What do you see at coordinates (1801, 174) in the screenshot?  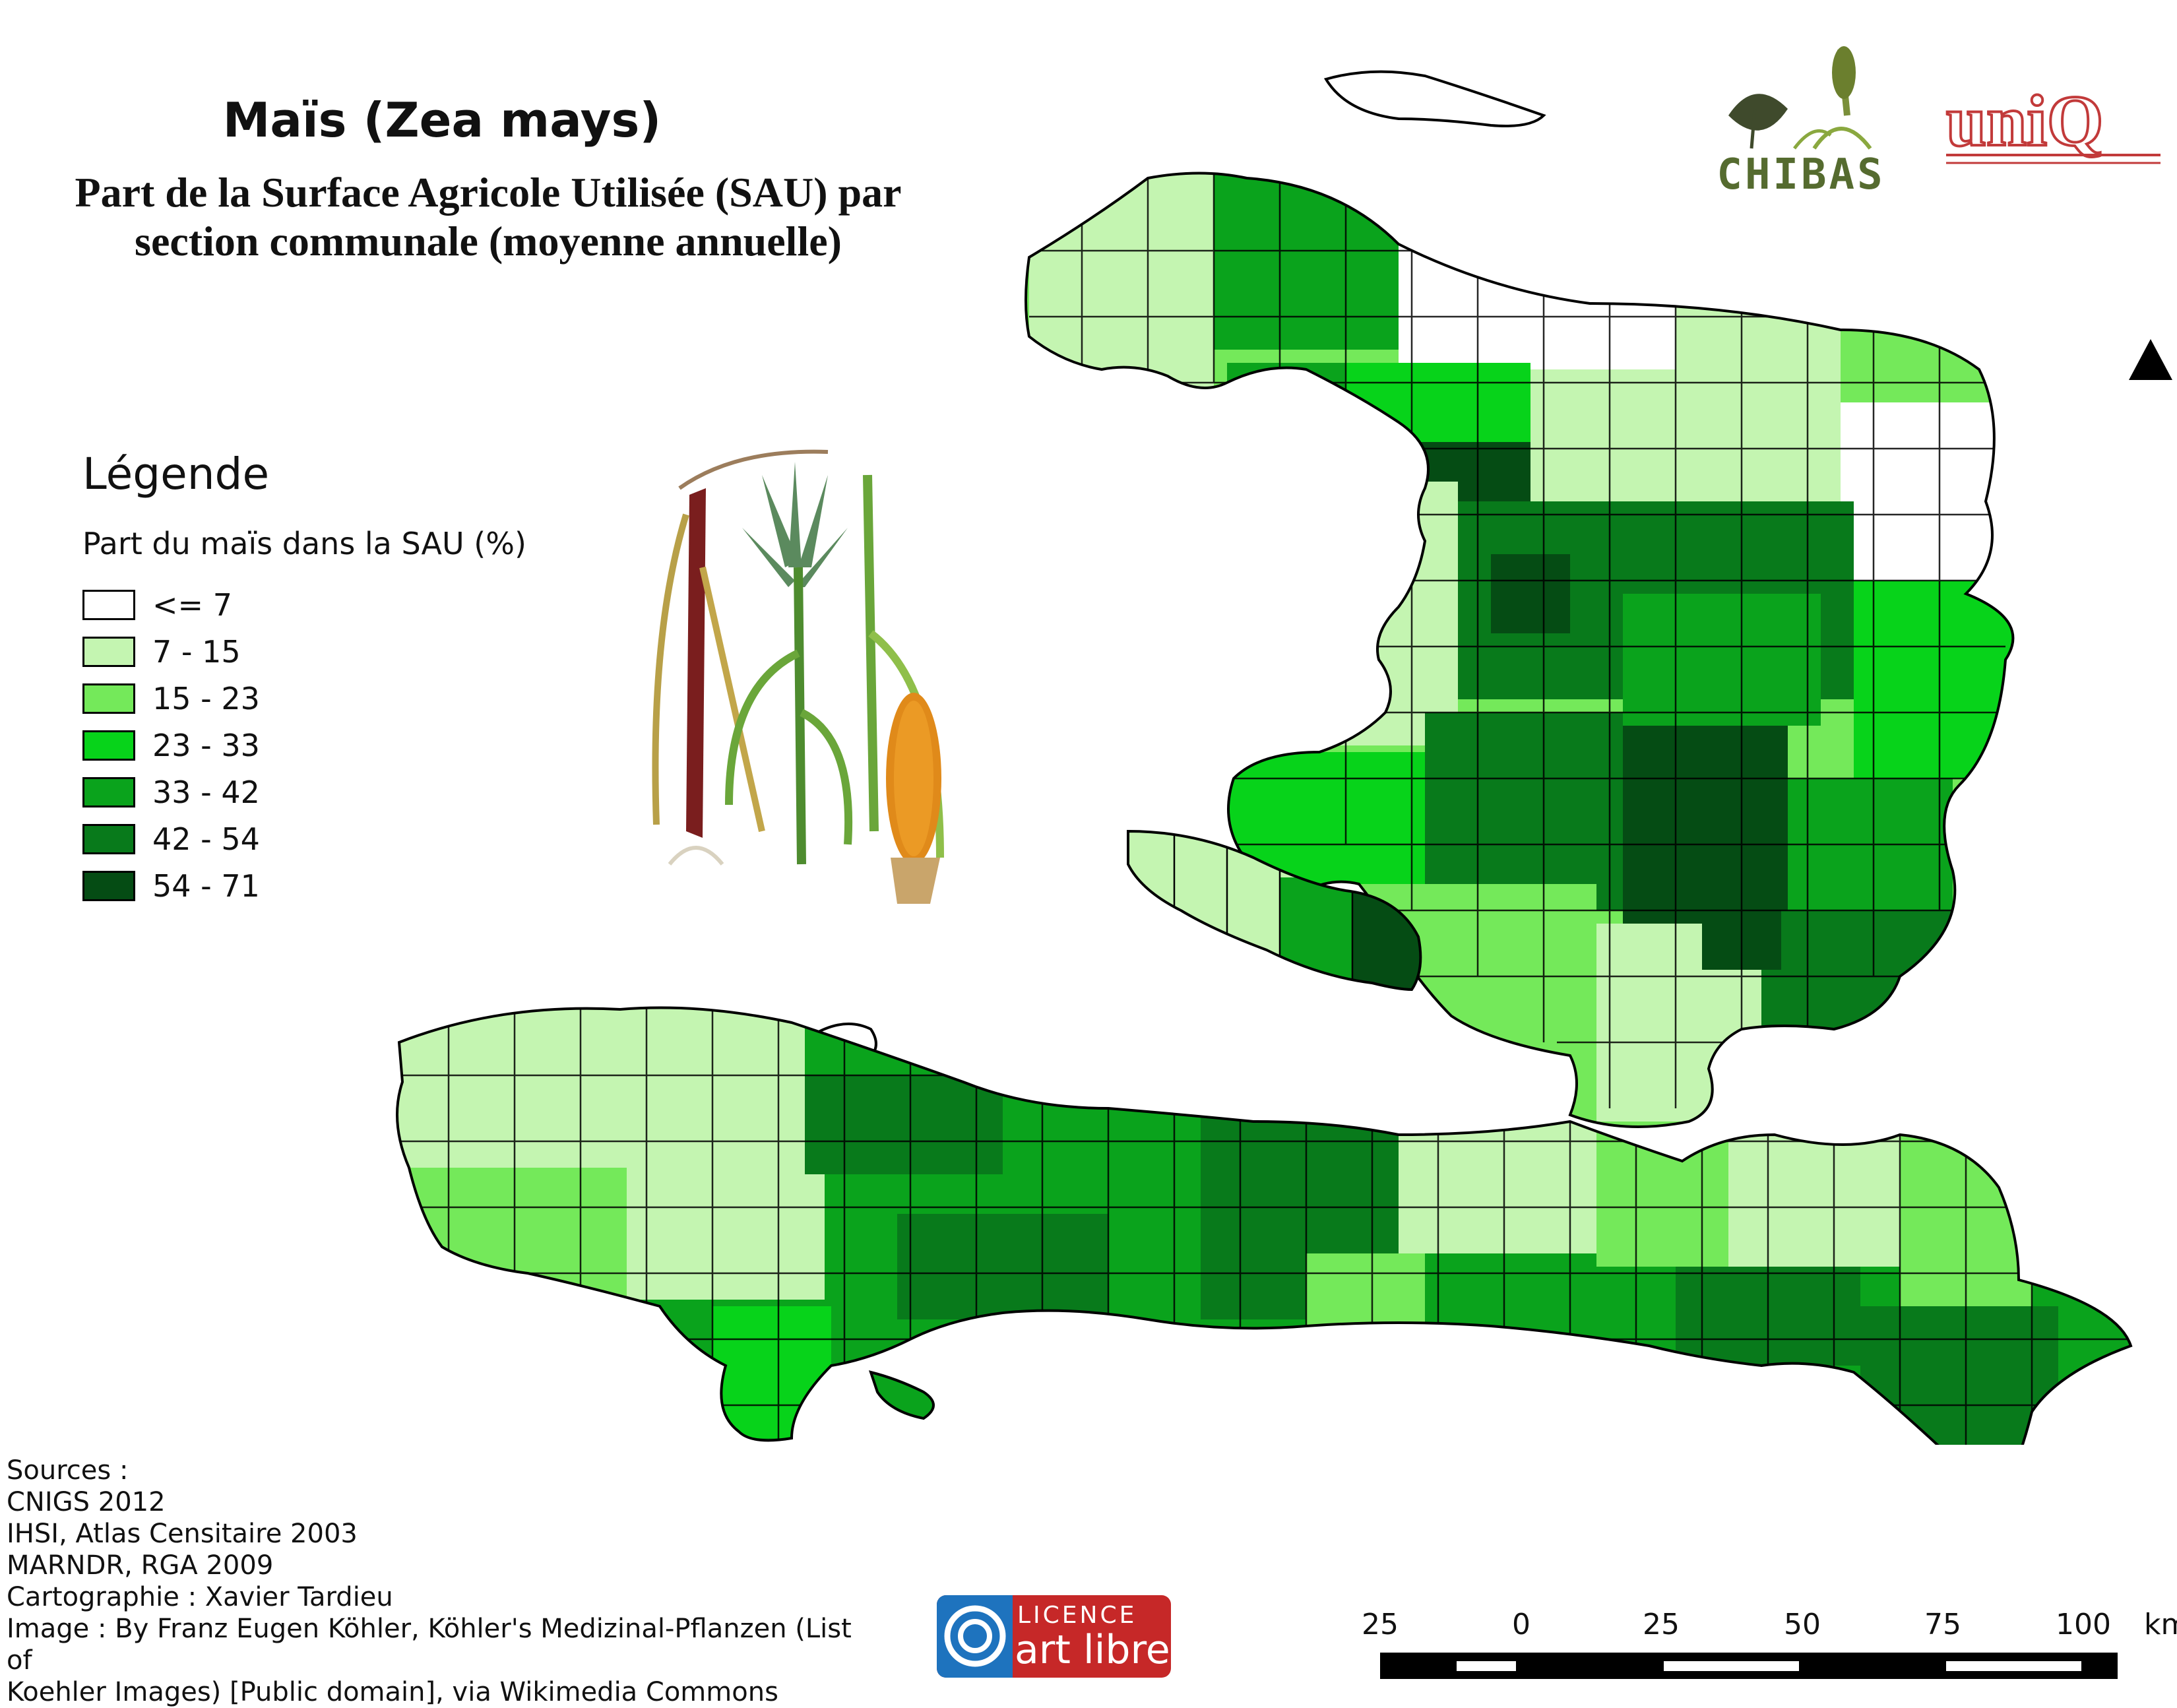 I see `chibas-logo-text: CHIBAS` at bounding box center [1801, 174].